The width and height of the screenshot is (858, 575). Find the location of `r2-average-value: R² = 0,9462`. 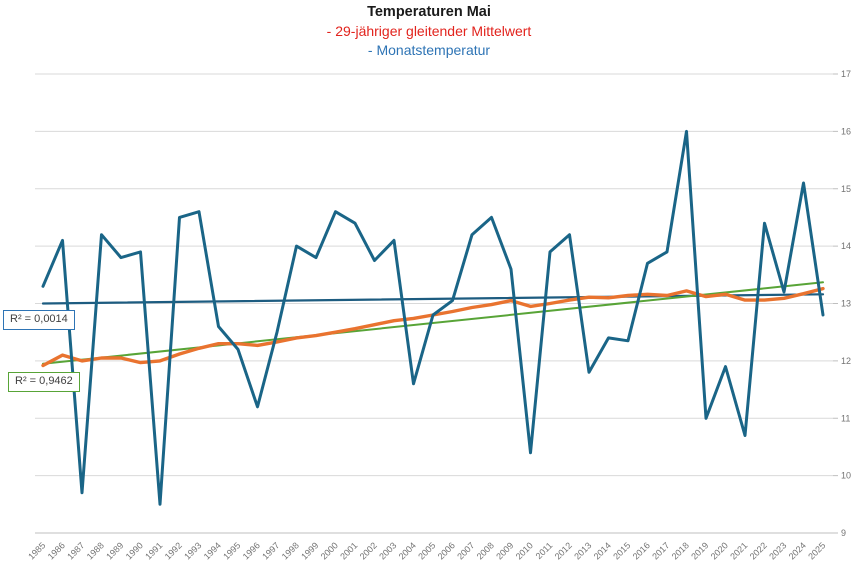

r2-average-value: R² = 0,9462 is located at coordinates (44, 381).